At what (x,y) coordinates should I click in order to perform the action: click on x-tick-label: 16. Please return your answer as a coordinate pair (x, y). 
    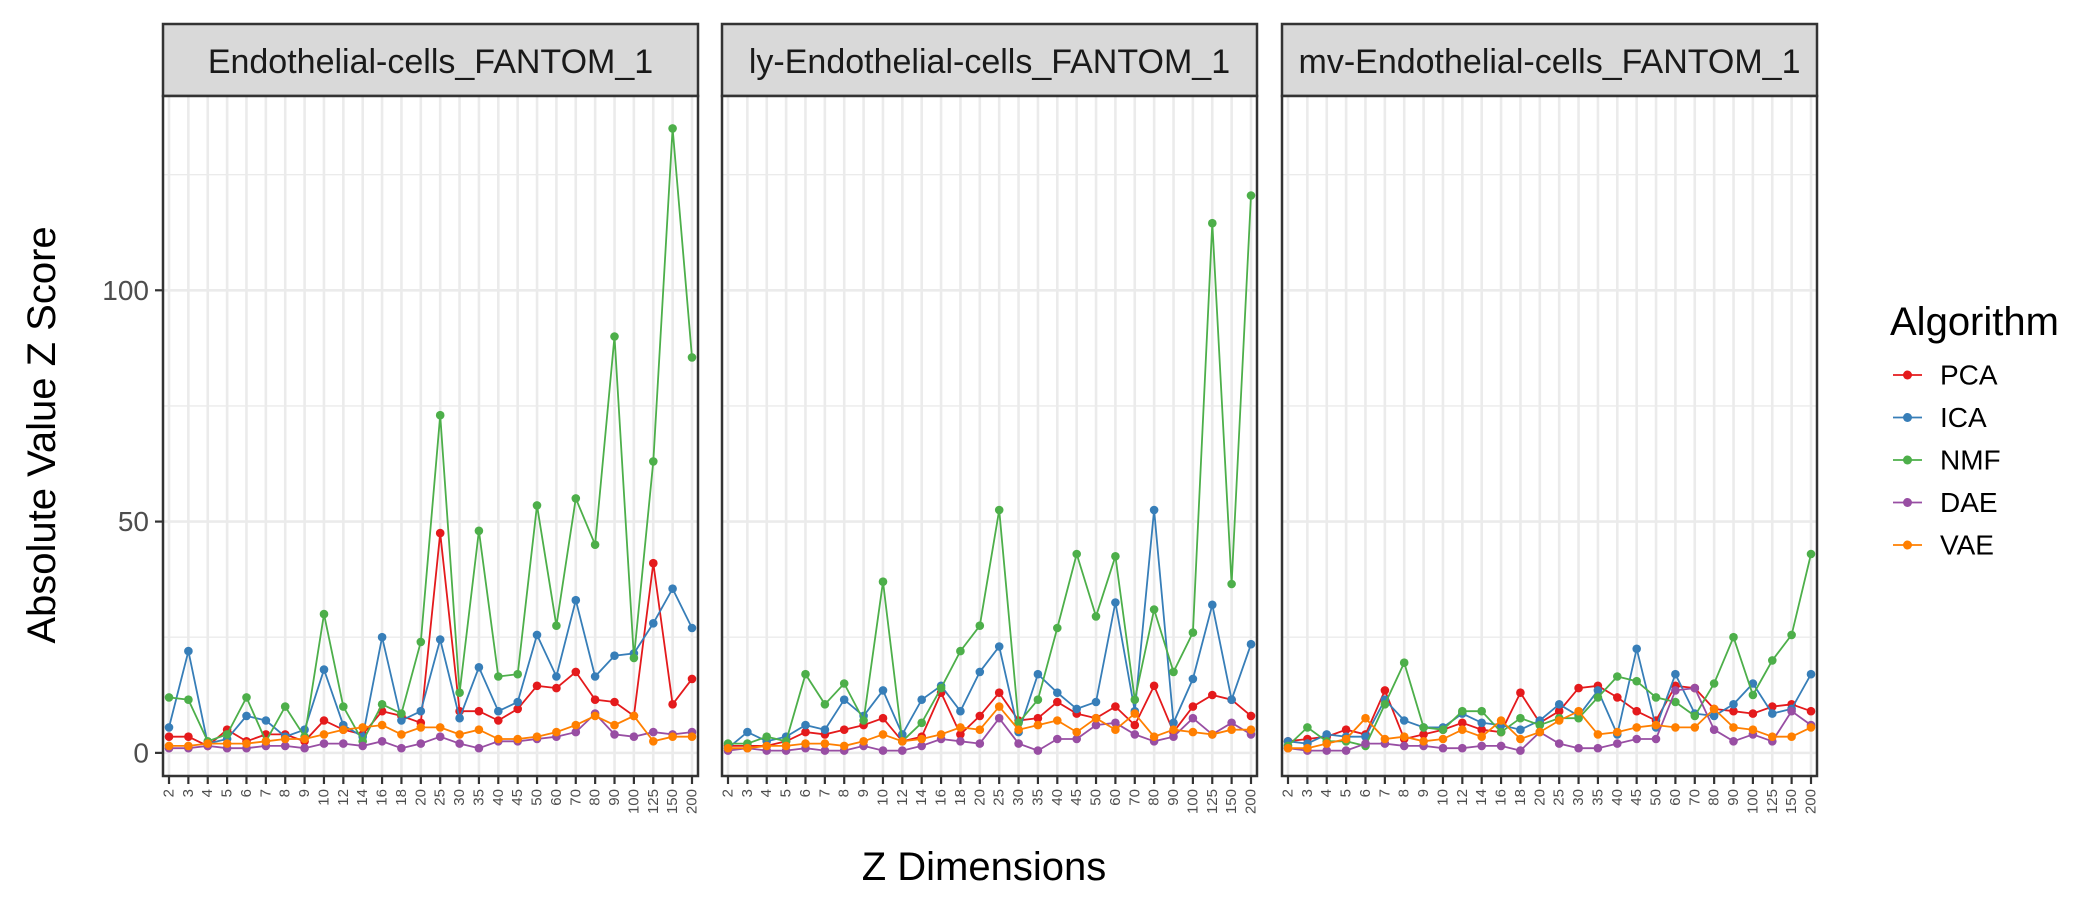
    Looking at the image, I should click on (382, 797).